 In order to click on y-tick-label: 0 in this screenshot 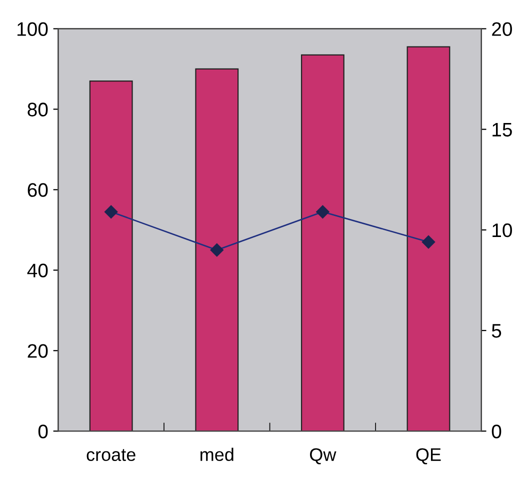, I will do `click(43, 431)`.